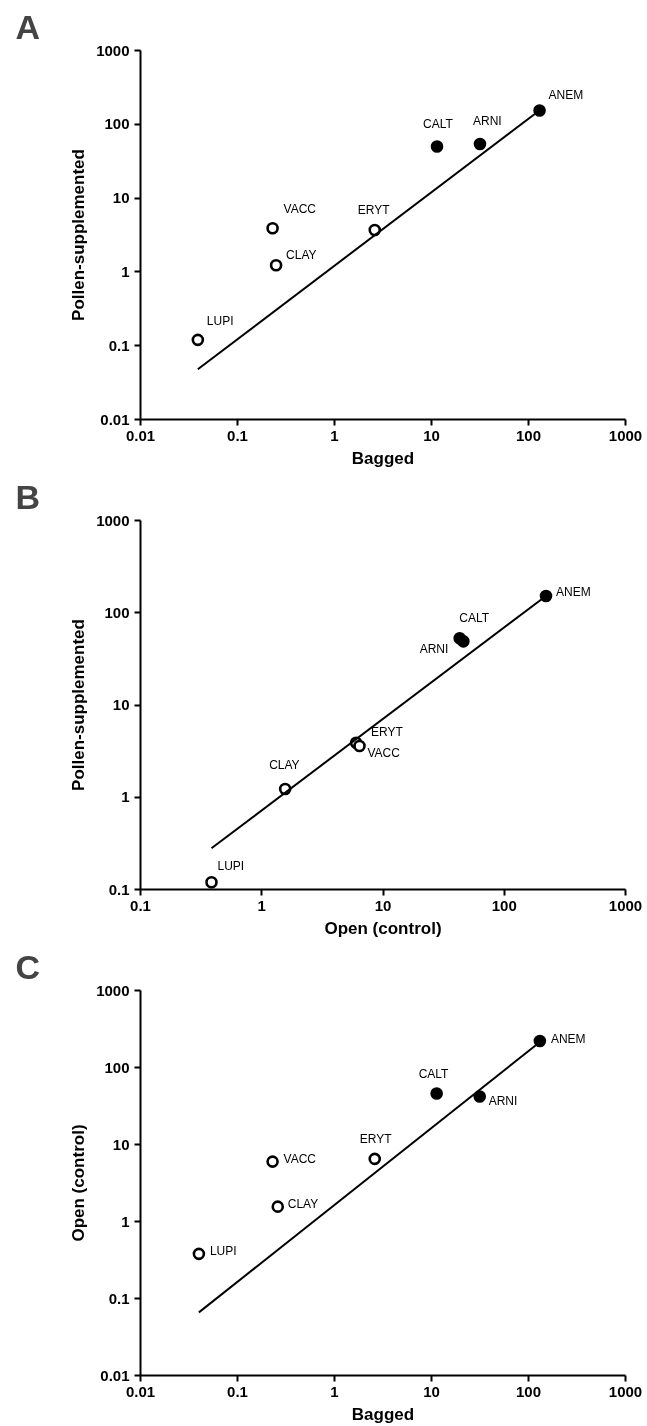  Describe the element at coordinates (28, 26) in the screenshot. I see `chart-title: A` at that location.